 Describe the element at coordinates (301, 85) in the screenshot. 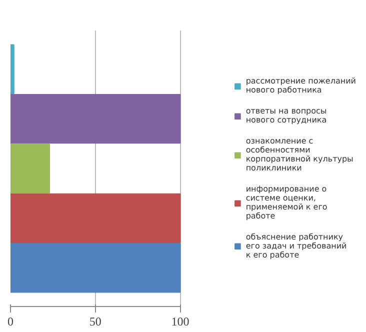

I see `legend-label: рассмотрение пожеланий нового работника` at that location.